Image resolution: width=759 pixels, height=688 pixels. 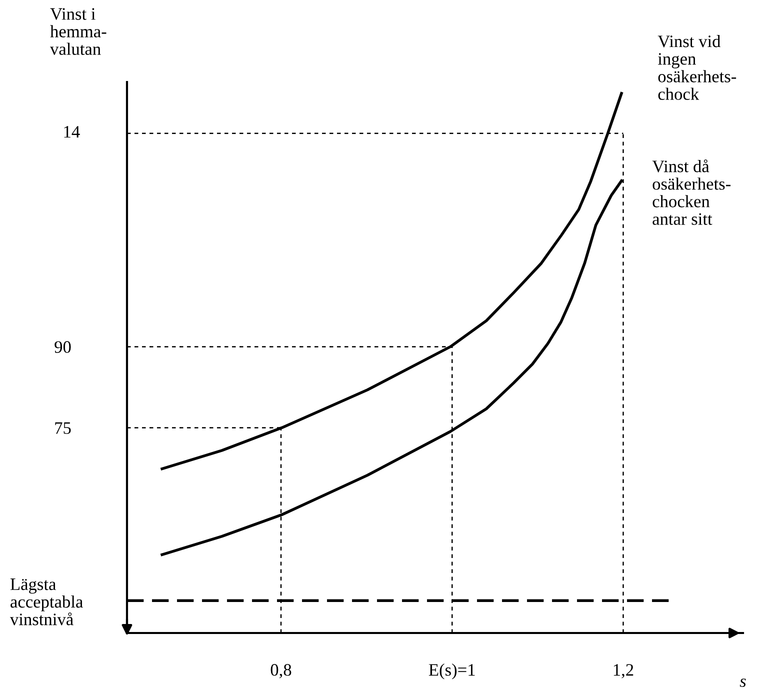 I want to click on text: Vinst vid ingen osäkerhets- chock, so click(x=697, y=67).